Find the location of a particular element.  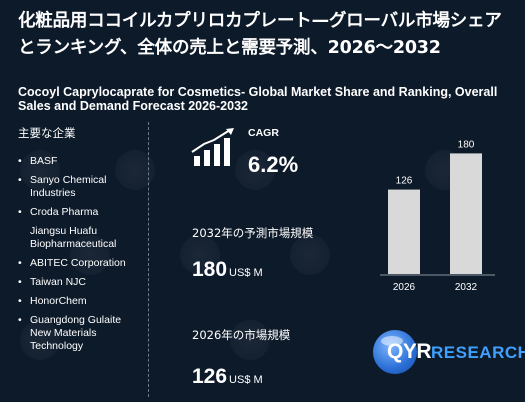

bar-2032 is located at coordinates (466, 213).